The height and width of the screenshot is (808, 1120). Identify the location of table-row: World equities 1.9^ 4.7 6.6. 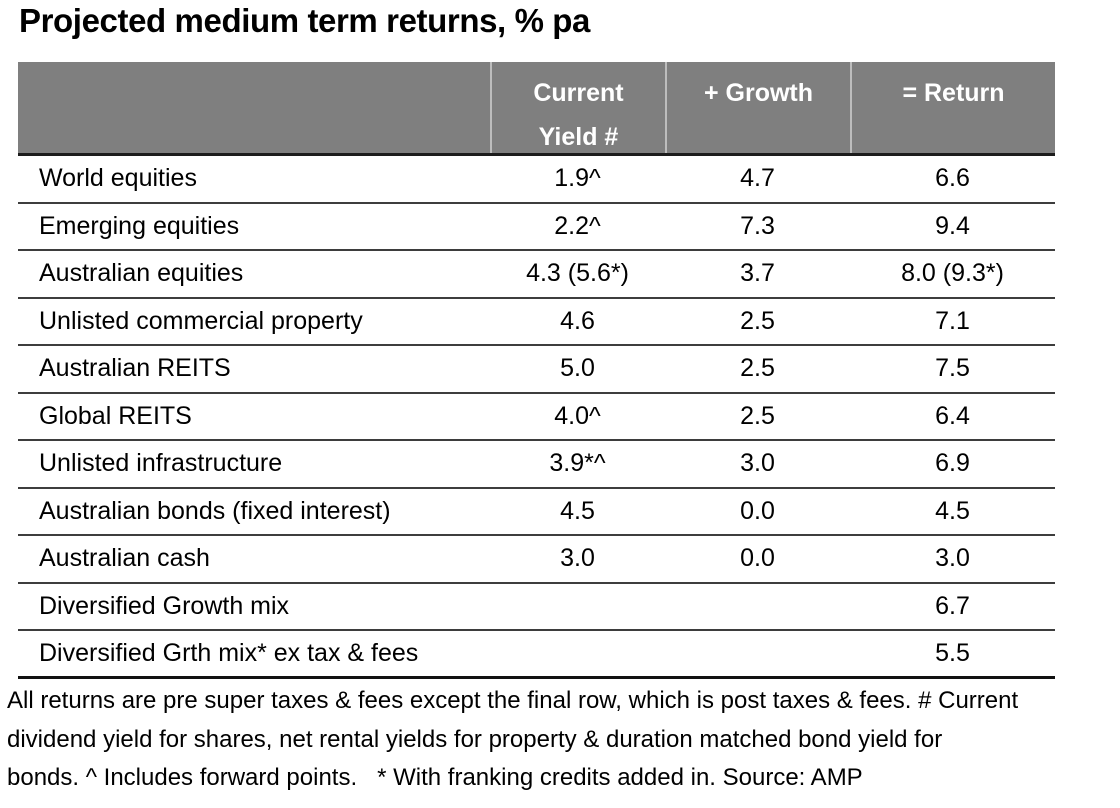
(536, 180).